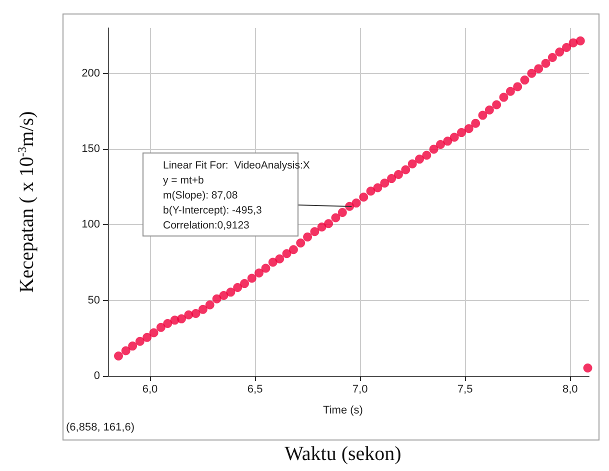 Image resolution: width=609 pixels, height=471 pixels. Describe the element at coordinates (91, 149) in the screenshot. I see `y-tick-label: 150` at that location.